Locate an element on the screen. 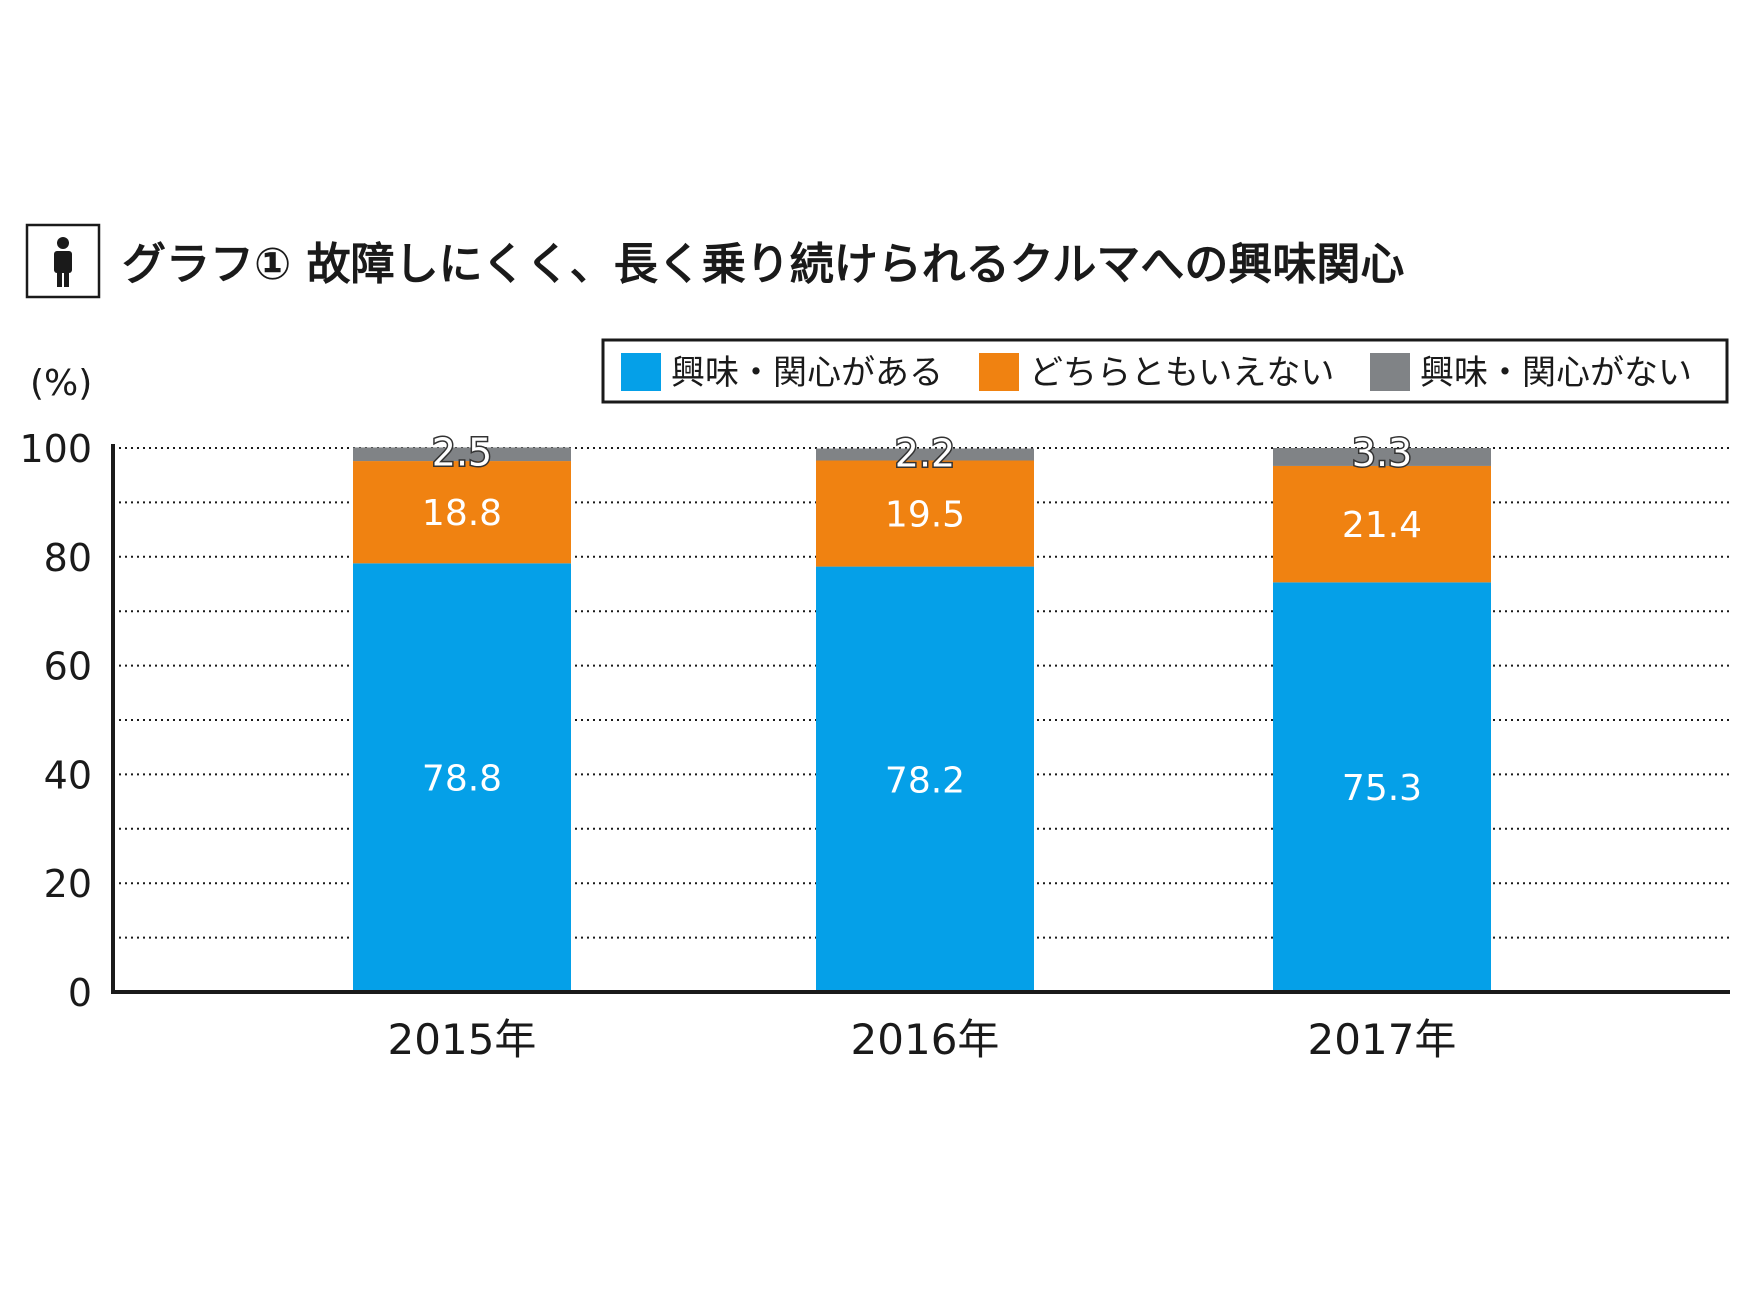  data-label: 2.5 is located at coordinates (462, 452).